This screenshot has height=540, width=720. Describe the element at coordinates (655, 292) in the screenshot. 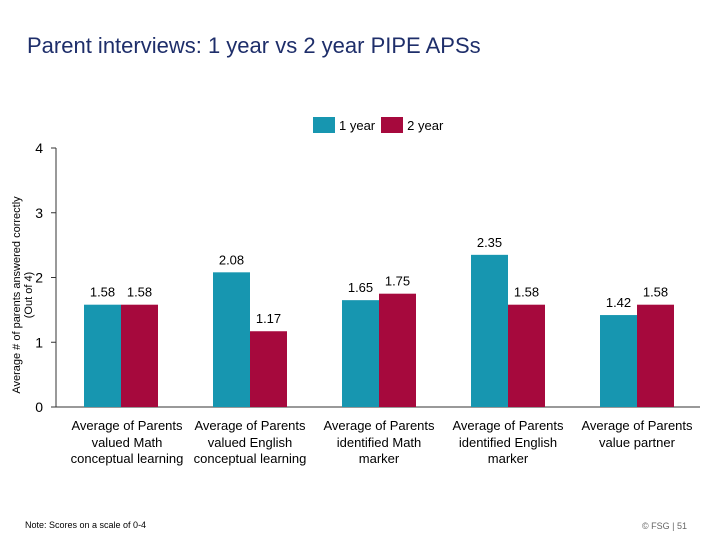

I see `data-label-2-year-cat5: 1.58` at that location.